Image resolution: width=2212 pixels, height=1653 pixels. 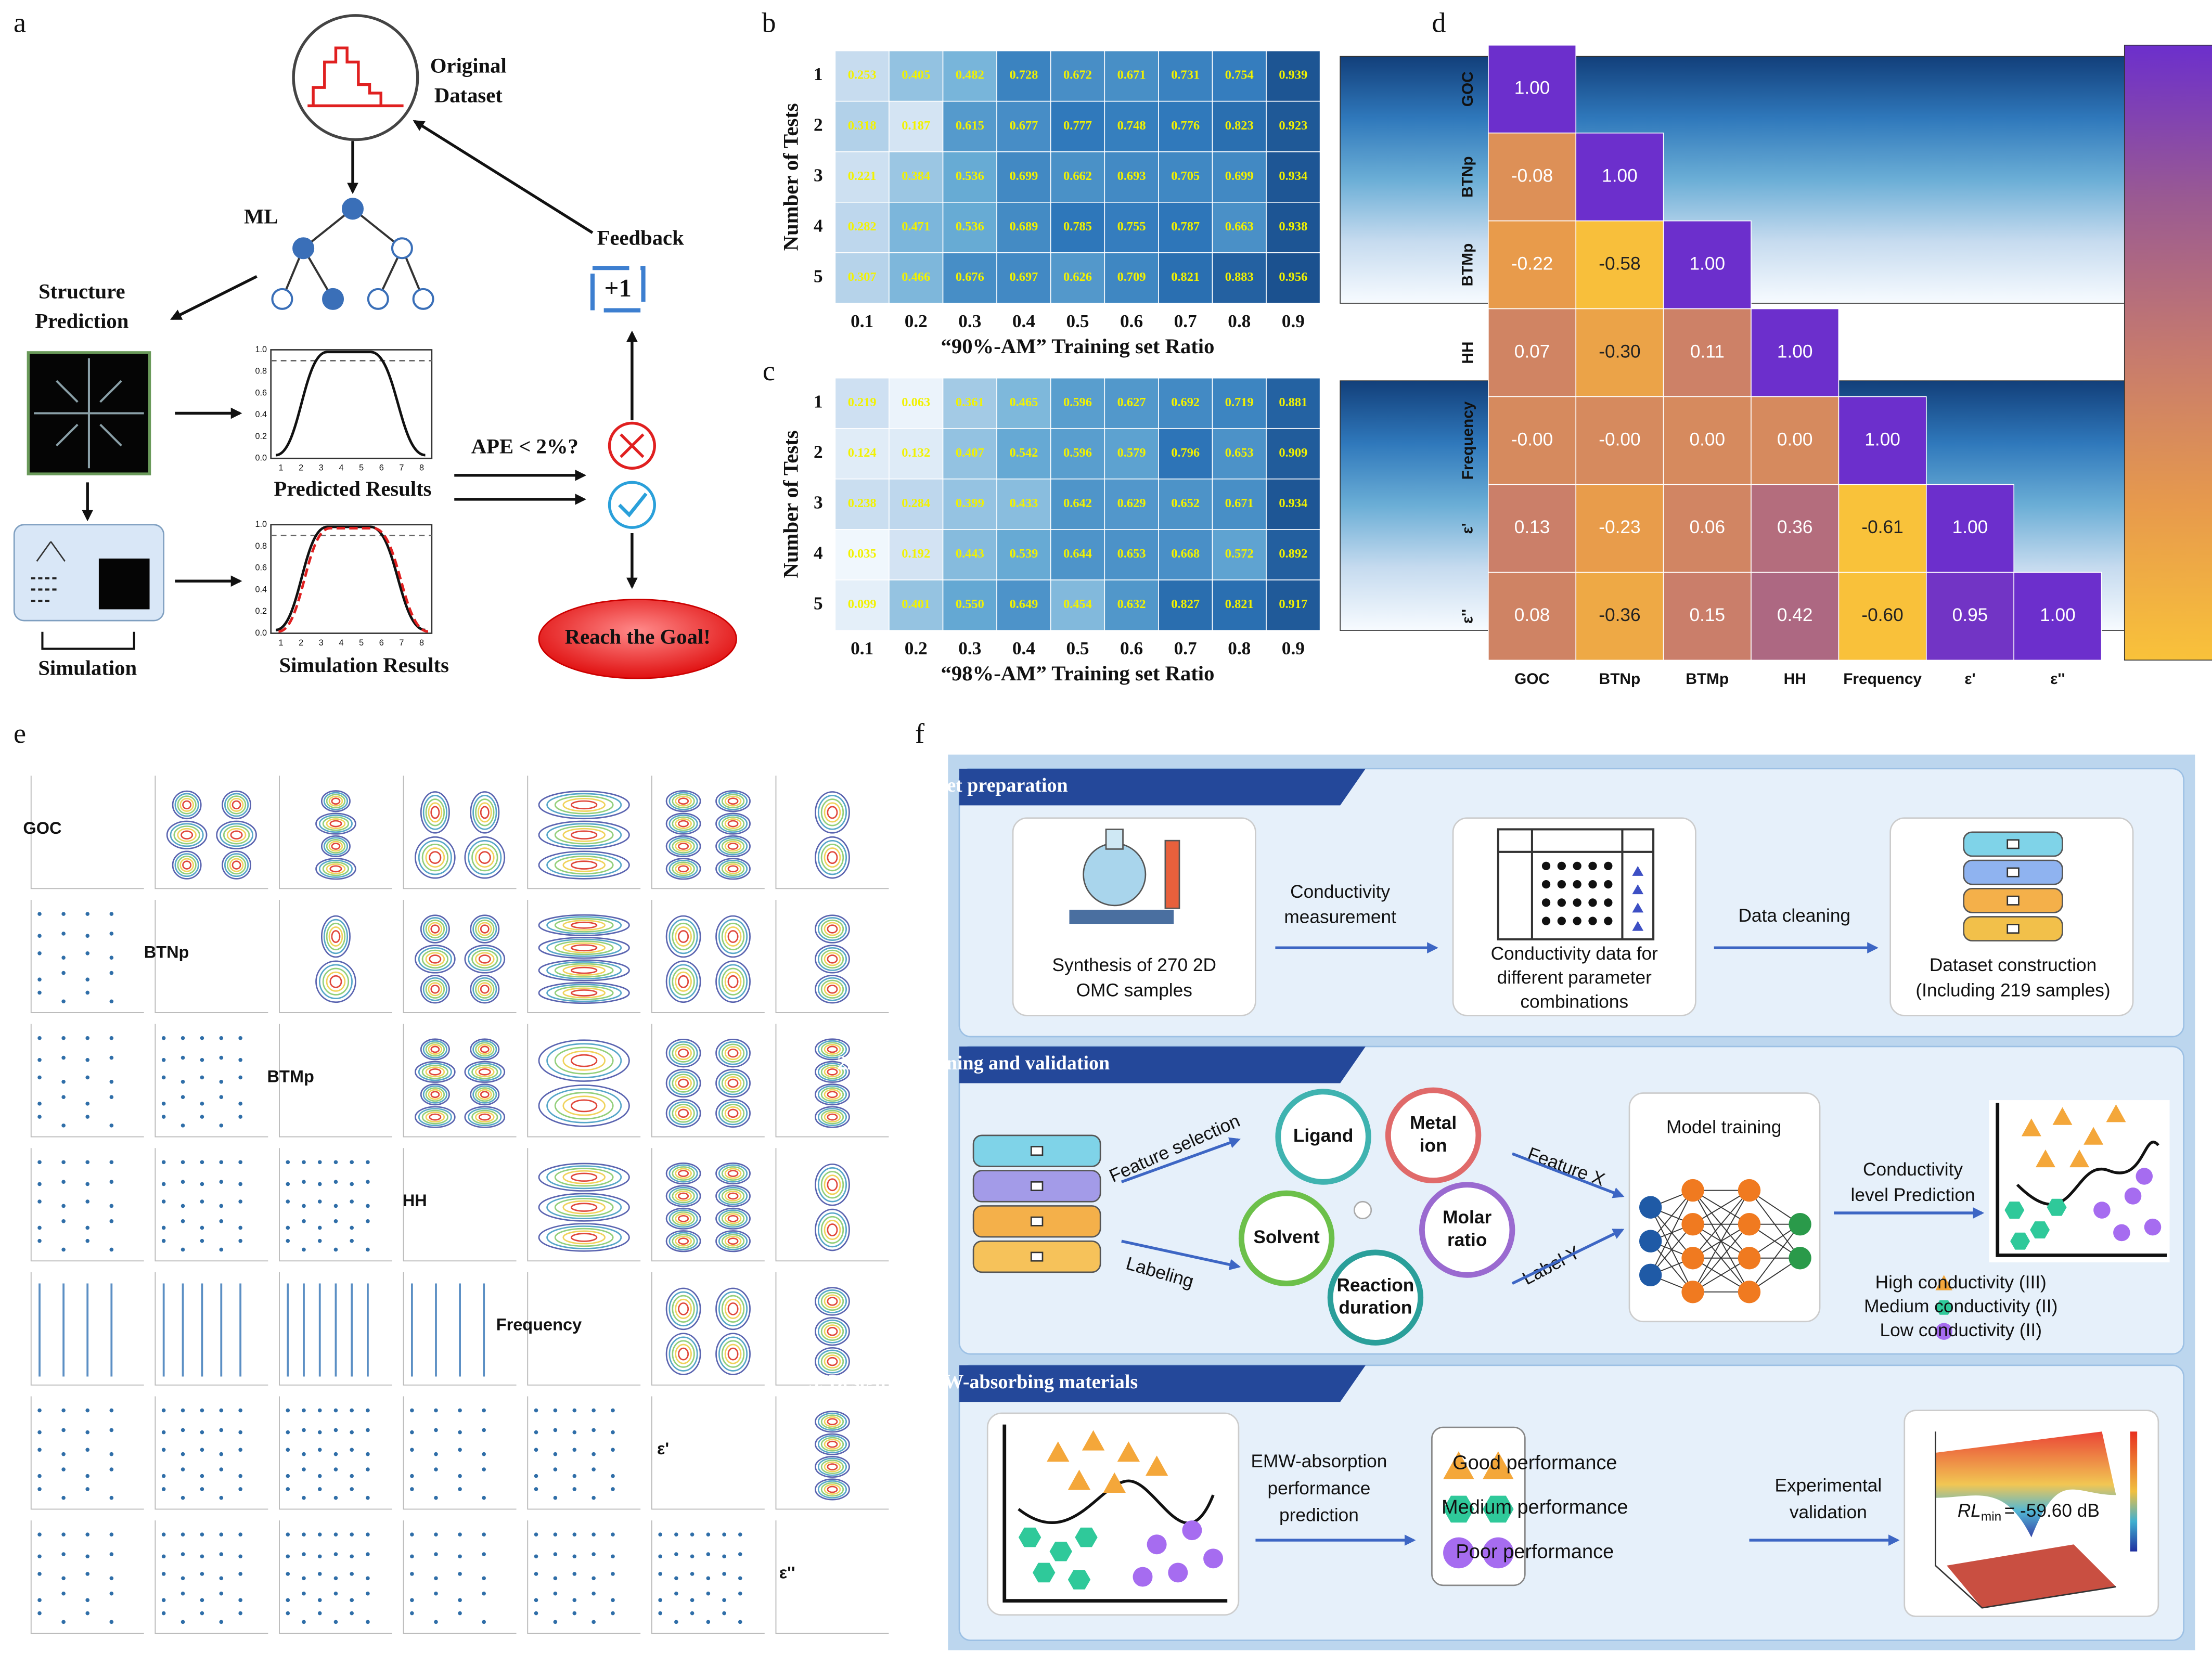 I want to click on histogram-icon, so click(x=355, y=77).